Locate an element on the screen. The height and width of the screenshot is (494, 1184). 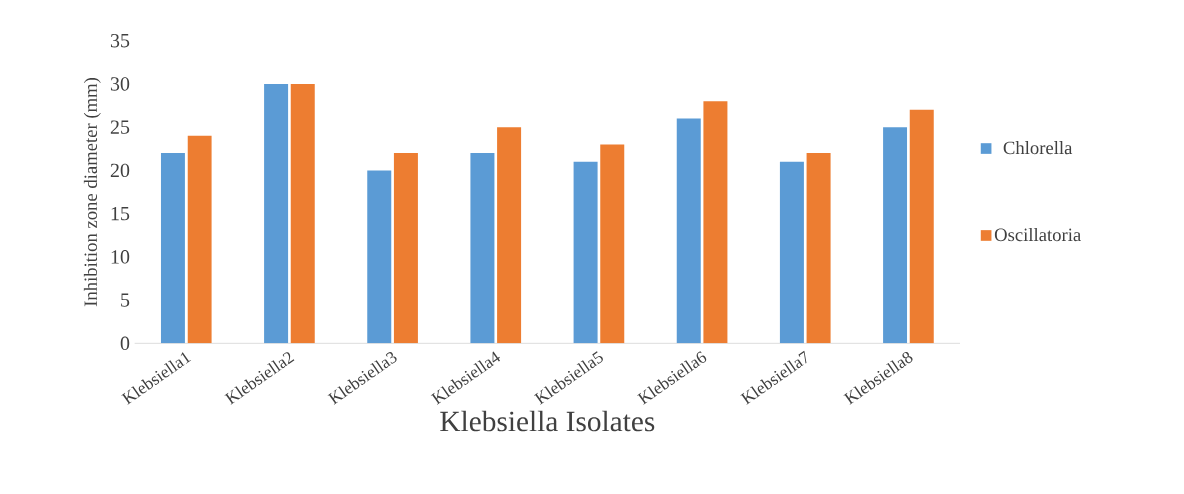
y-tick-label: 5 is located at coordinates (125, 300).